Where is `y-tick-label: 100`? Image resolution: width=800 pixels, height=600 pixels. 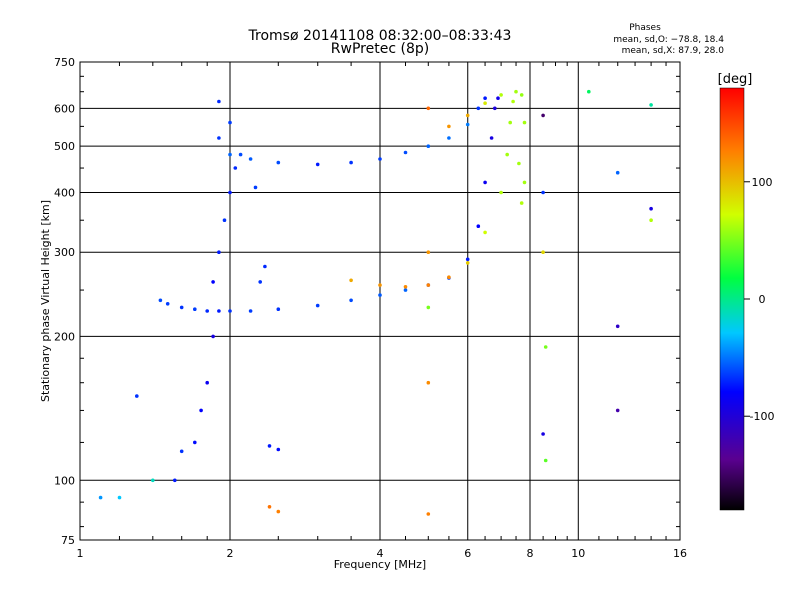 y-tick-label: 100 is located at coordinates (64, 480).